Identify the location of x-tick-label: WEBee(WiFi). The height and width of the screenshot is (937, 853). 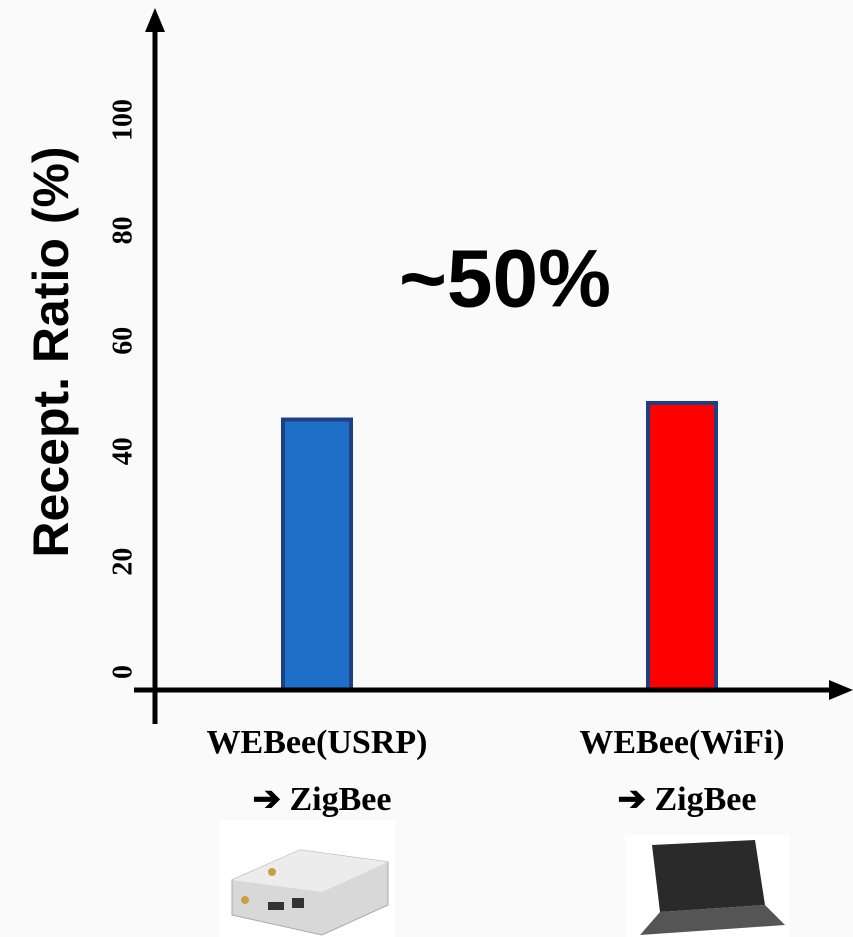
(681, 742).